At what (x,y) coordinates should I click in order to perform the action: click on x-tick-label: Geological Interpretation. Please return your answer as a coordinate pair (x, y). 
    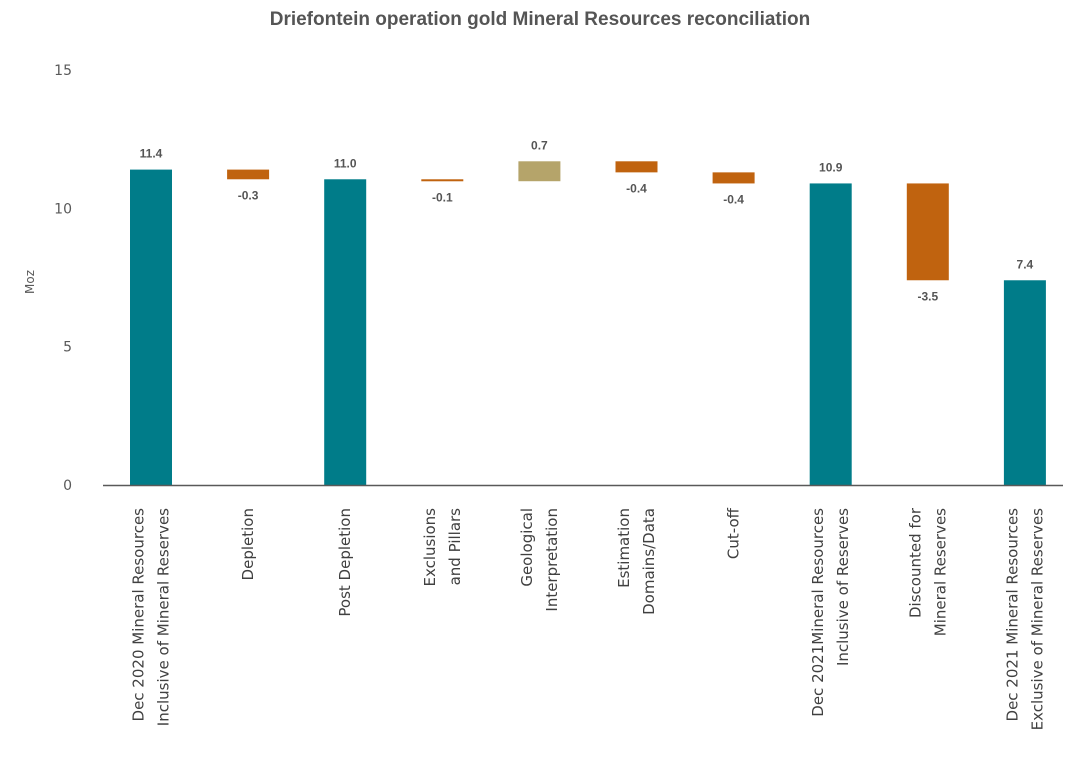
    Looking at the image, I should click on (539, 560).